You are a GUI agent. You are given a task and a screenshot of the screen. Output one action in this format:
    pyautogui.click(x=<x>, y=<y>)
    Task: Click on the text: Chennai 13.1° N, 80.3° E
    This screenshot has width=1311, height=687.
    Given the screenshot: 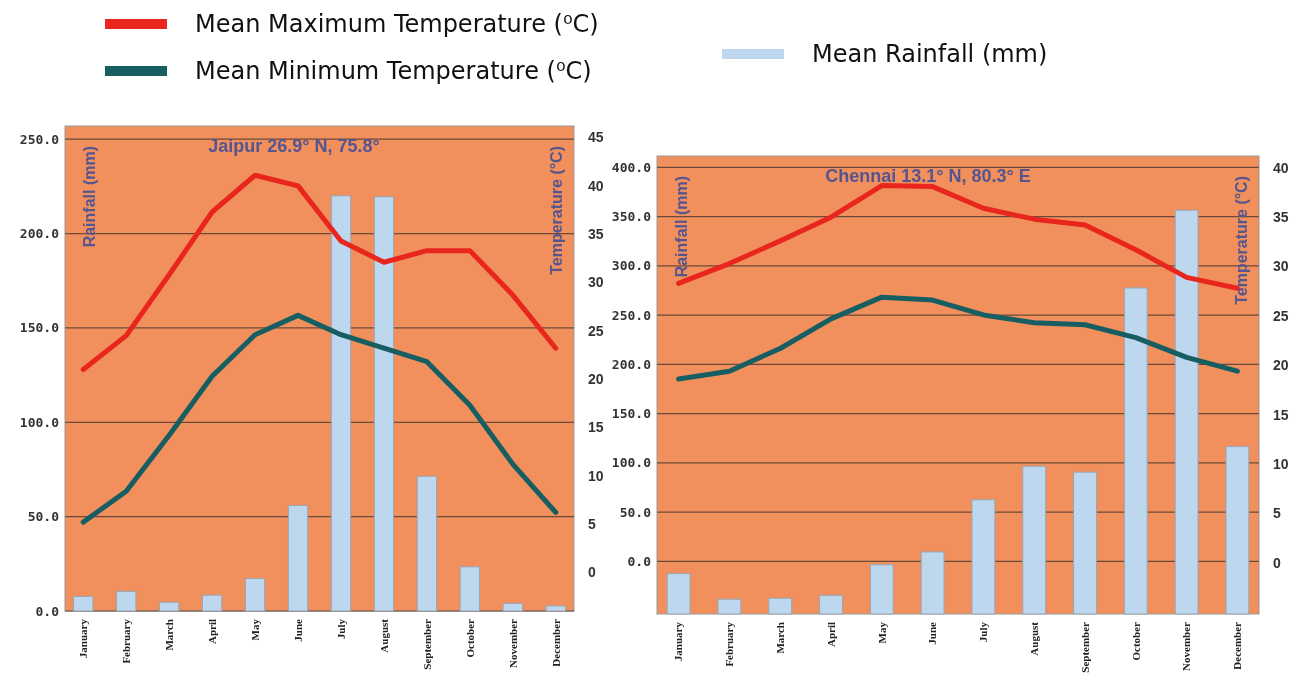 What is the action you would take?
    pyautogui.click(x=928, y=176)
    